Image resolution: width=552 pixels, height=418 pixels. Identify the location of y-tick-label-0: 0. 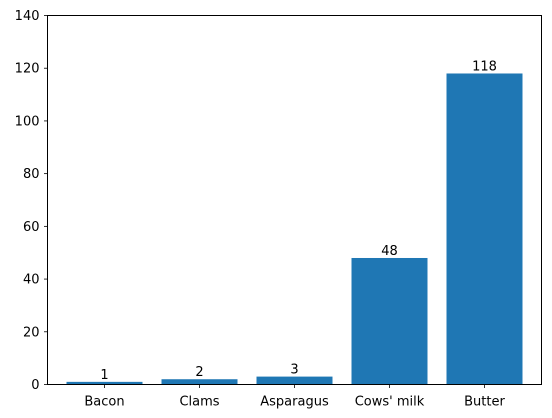
(35, 385).